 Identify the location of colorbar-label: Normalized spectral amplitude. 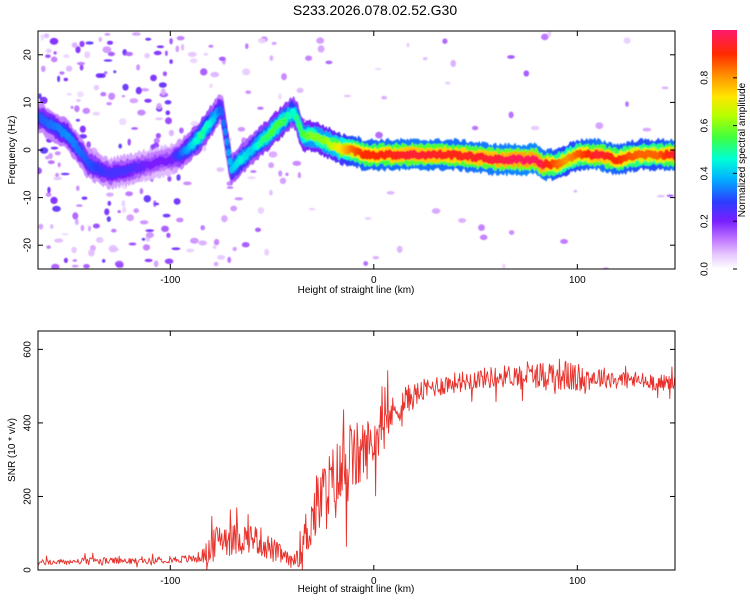
(742, 149).